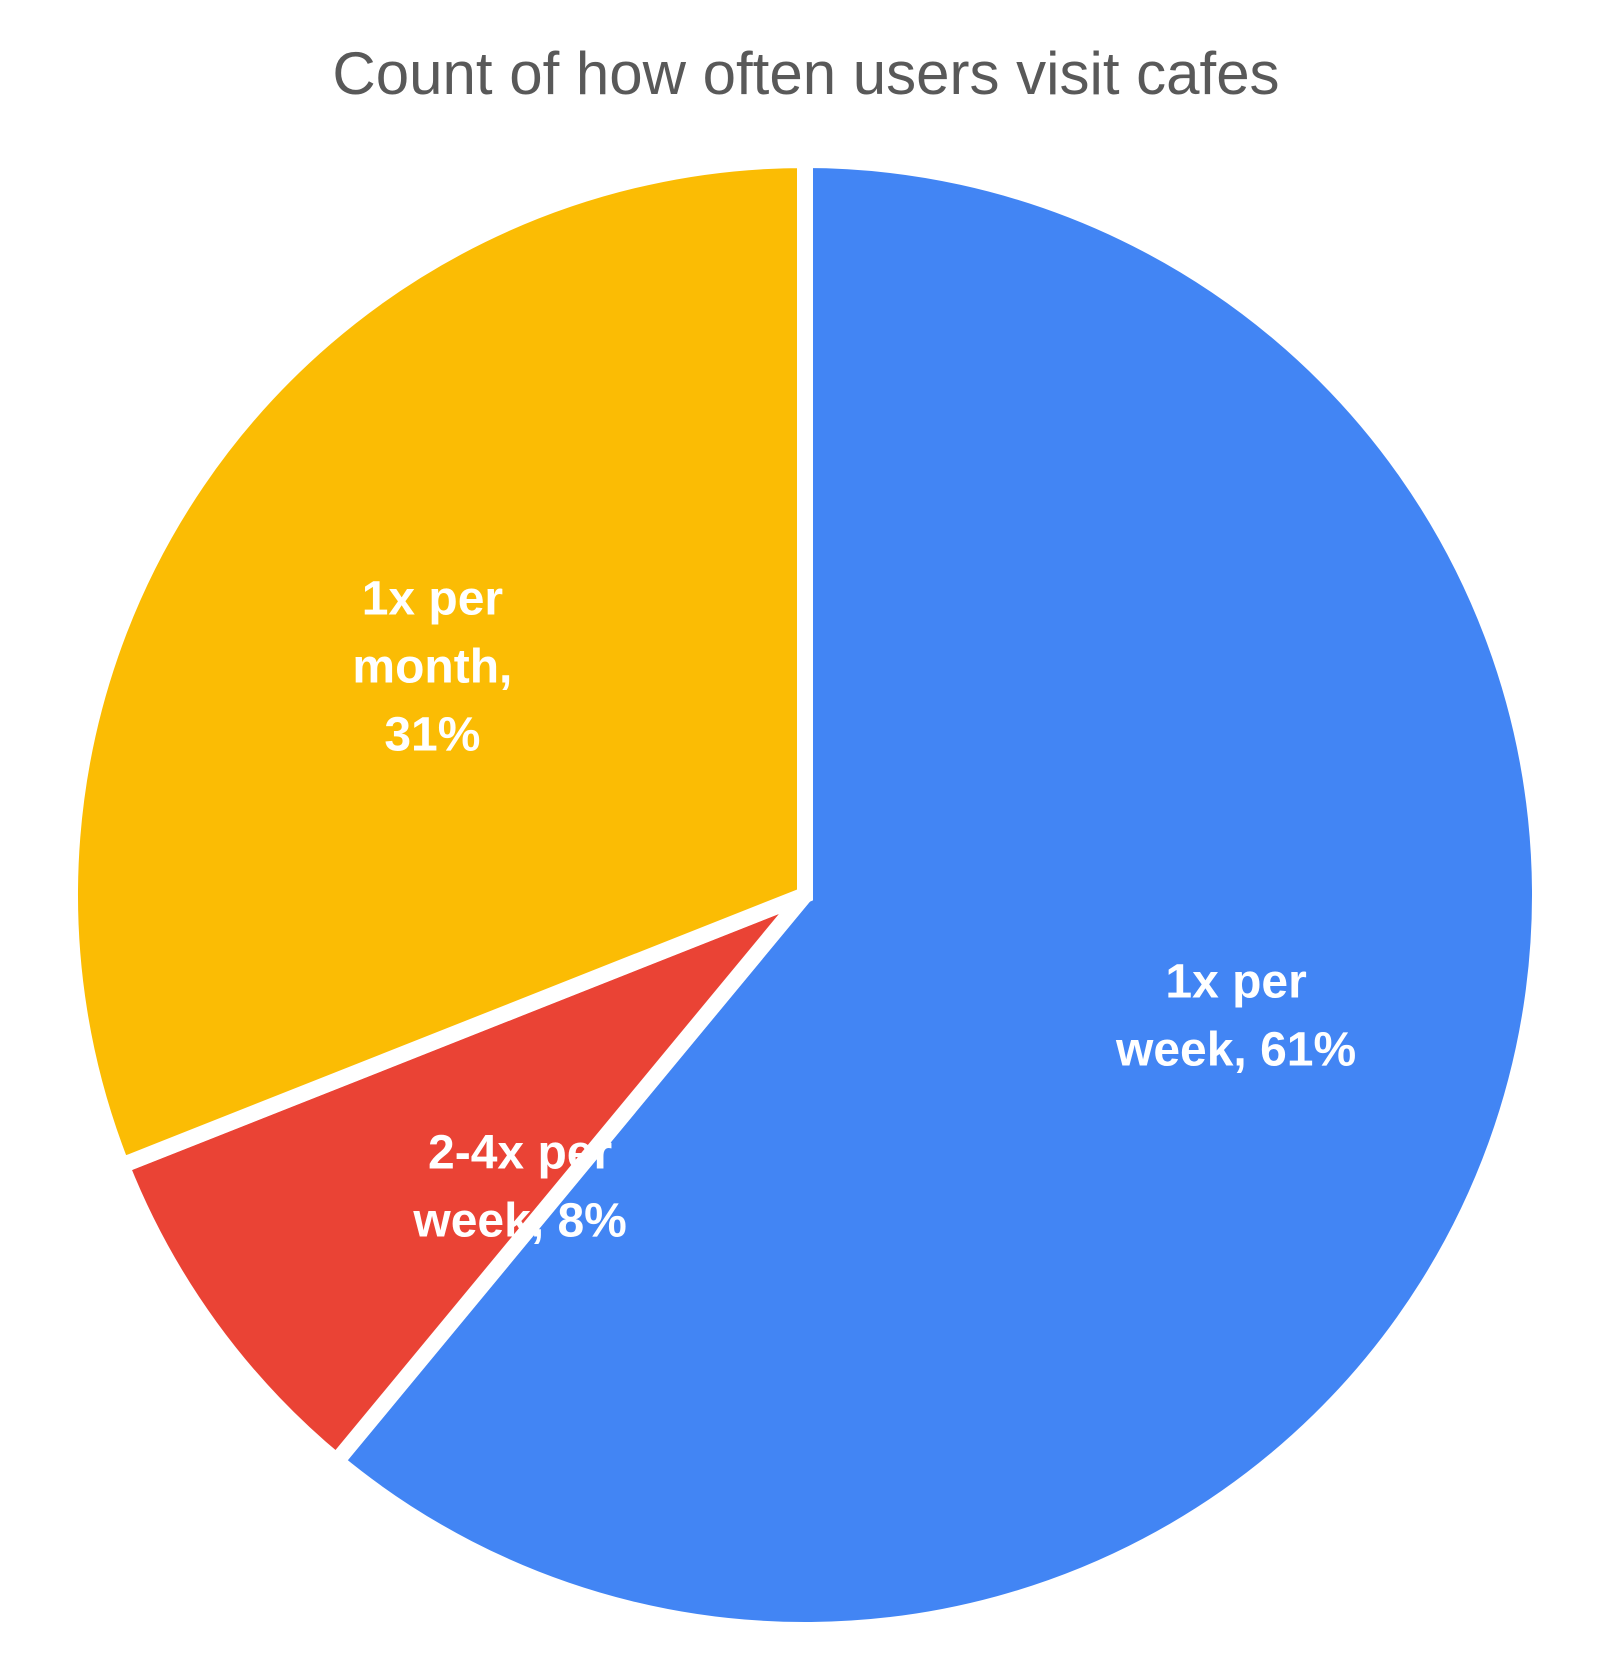 This screenshot has height=1676, width=1612. I want to click on slice-label-line: week, 61%, so click(1235, 1049).